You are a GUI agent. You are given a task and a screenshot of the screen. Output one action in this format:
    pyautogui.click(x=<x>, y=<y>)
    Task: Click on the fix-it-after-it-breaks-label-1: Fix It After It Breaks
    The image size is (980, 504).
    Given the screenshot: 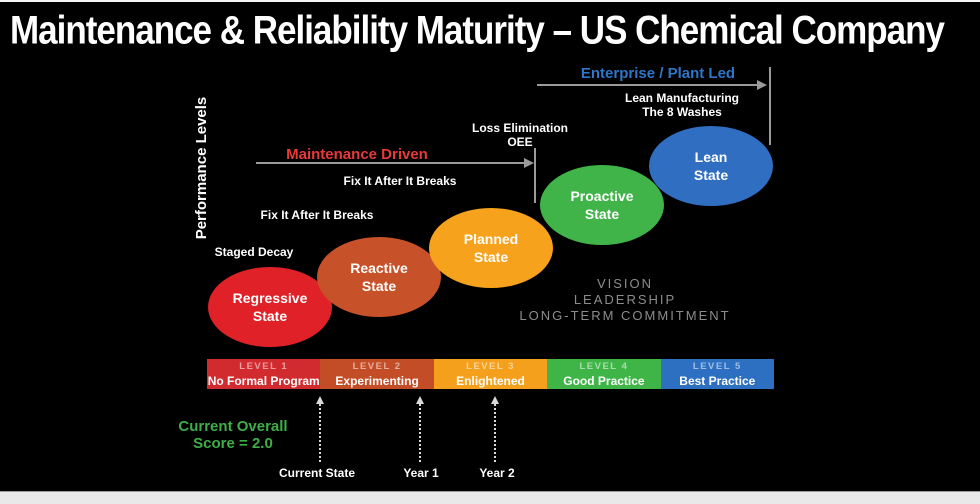 What is the action you would take?
    pyautogui.click(x=400, y=181)
    